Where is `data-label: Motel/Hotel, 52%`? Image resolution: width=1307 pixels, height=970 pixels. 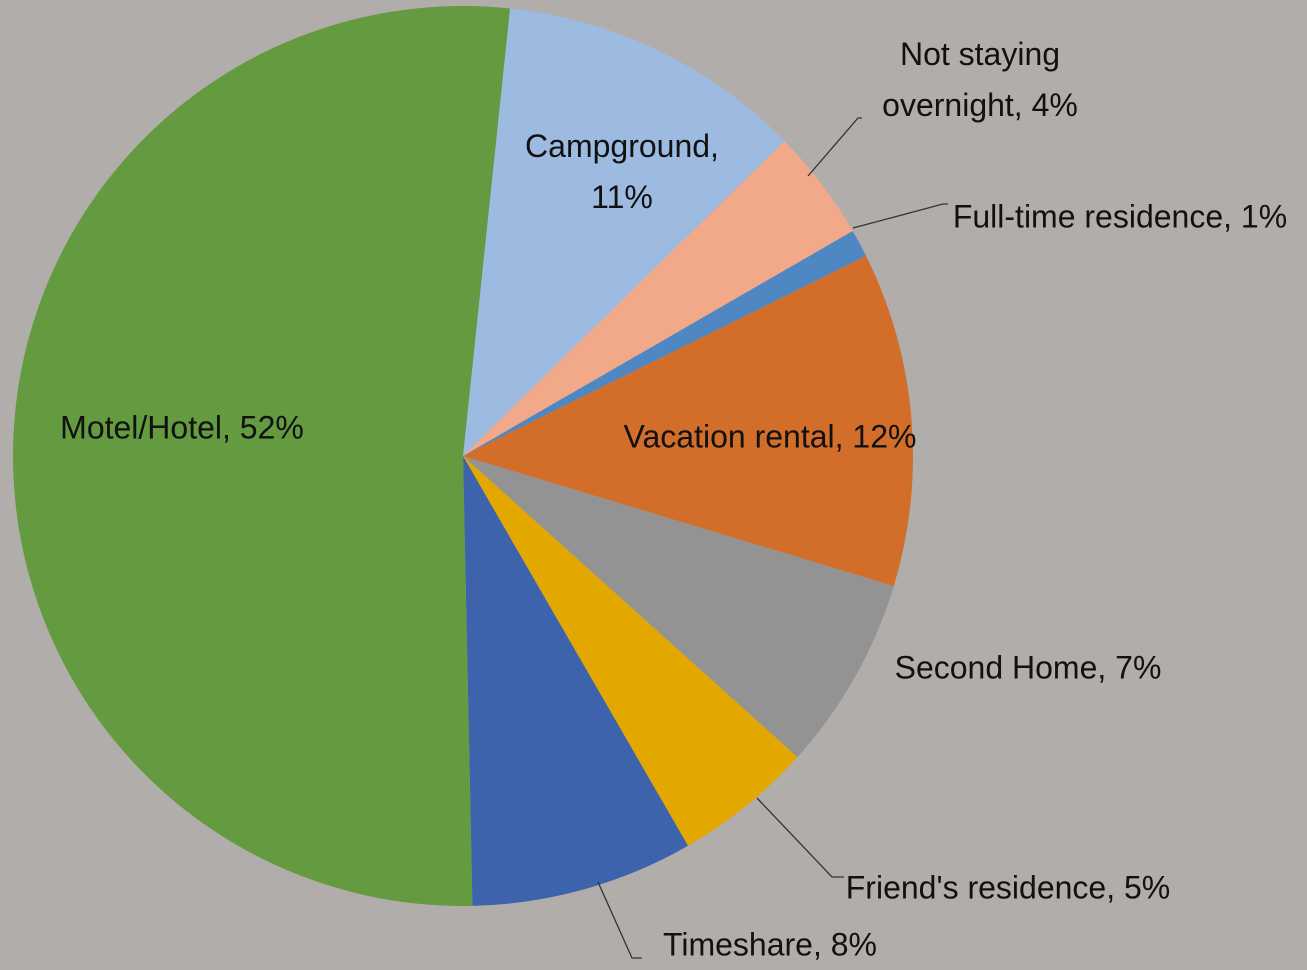 data-label: Motel/Hotel, 52% is located at coordinates (182, 427).